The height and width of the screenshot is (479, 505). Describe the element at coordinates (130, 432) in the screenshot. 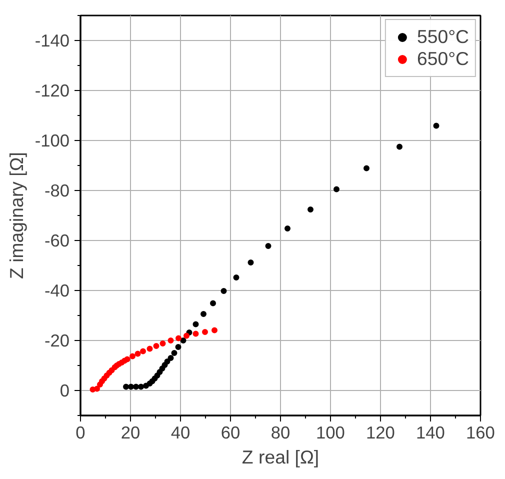

I see `x-tick-label: 20` at that location.